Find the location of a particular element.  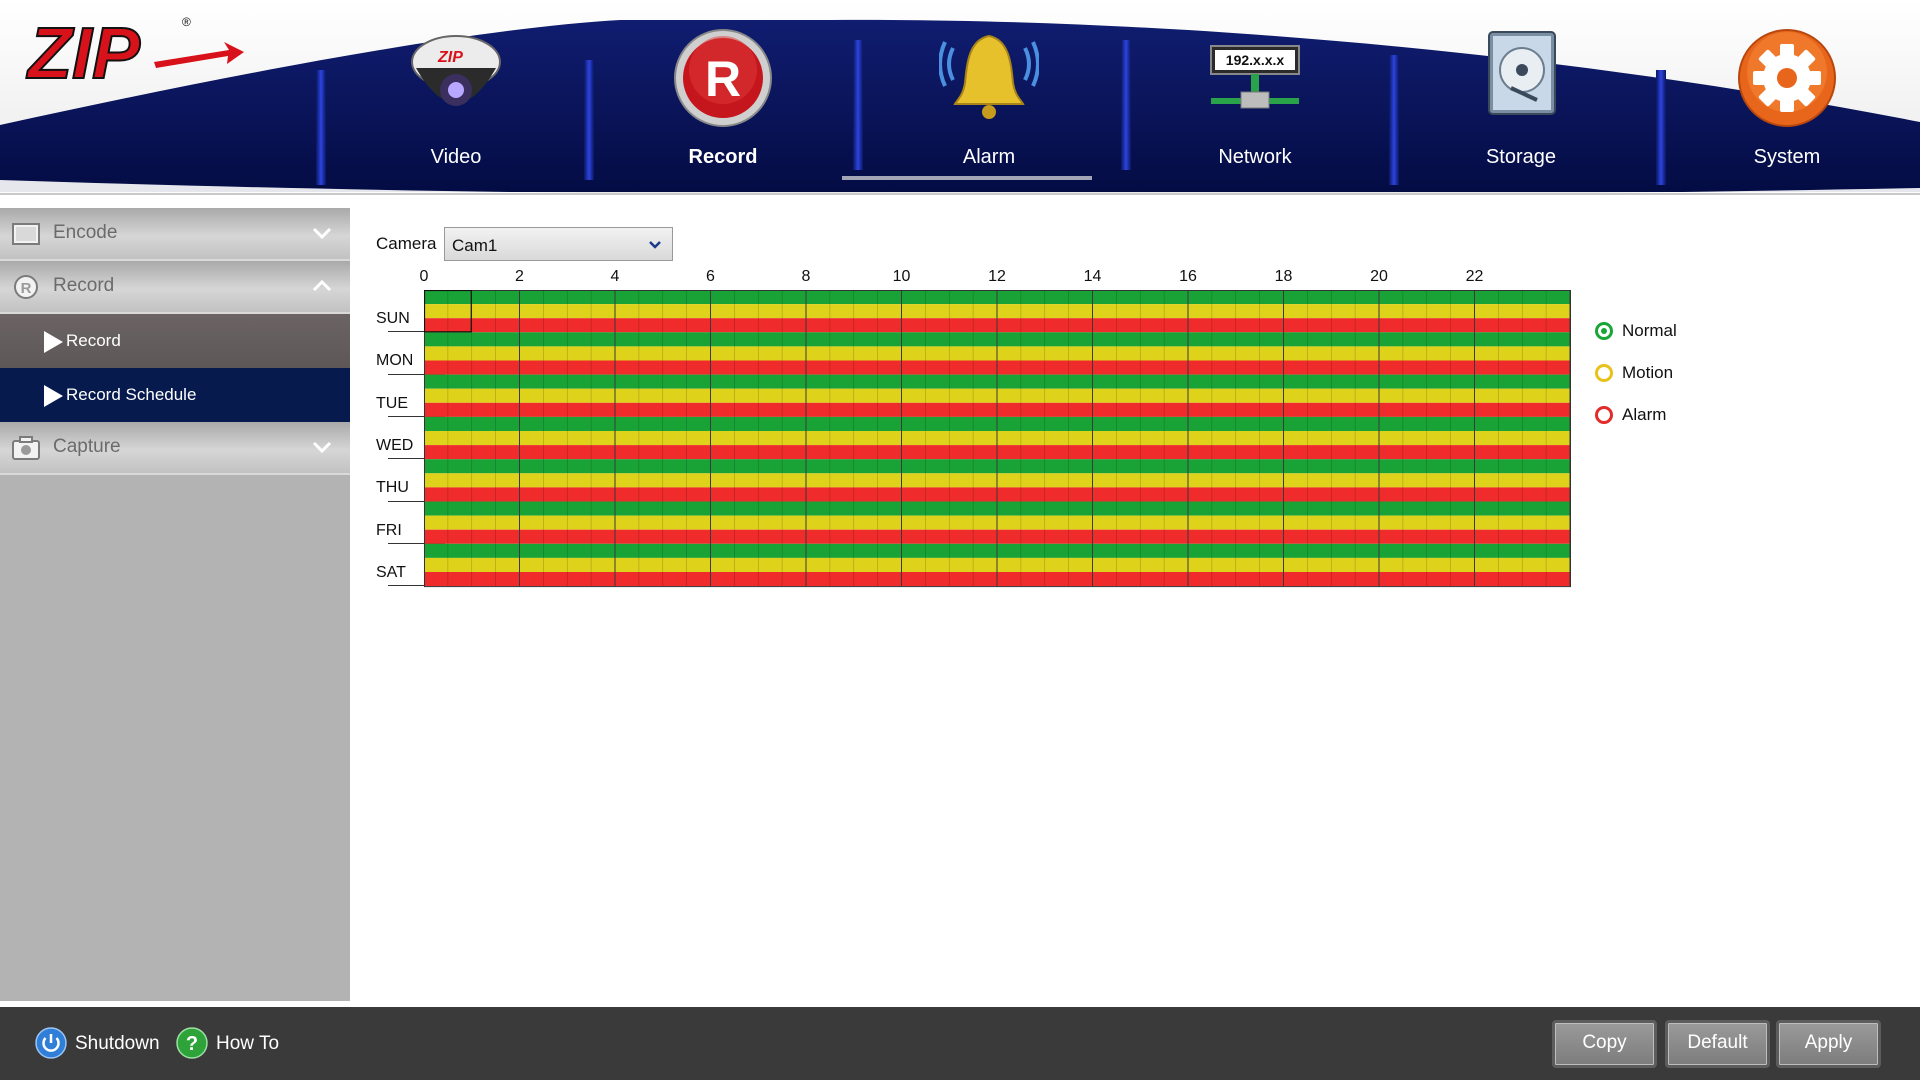

camera-icon is located at coordinates (26, 448).